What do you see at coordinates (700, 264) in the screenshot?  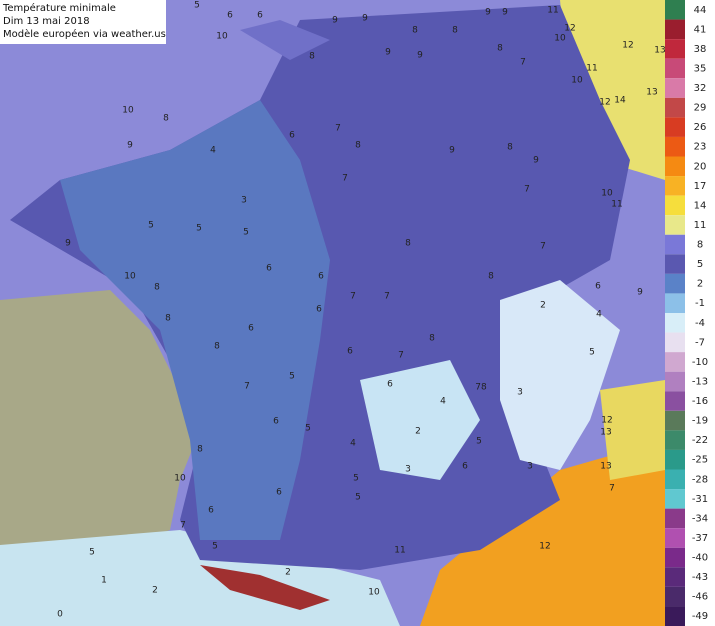 I see `legend-label: 5` at bounding box center [700, 264].